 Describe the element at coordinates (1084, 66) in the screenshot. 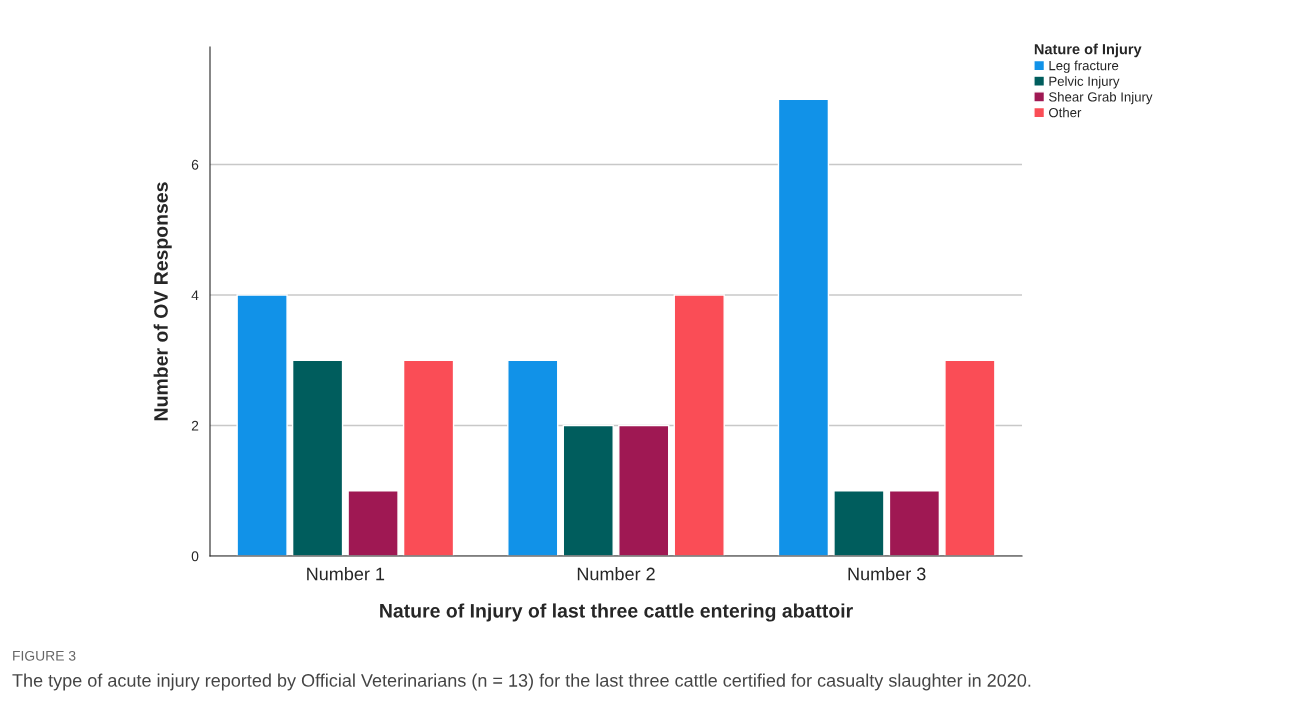

I see `legend-label: Leg fracture` at that location.